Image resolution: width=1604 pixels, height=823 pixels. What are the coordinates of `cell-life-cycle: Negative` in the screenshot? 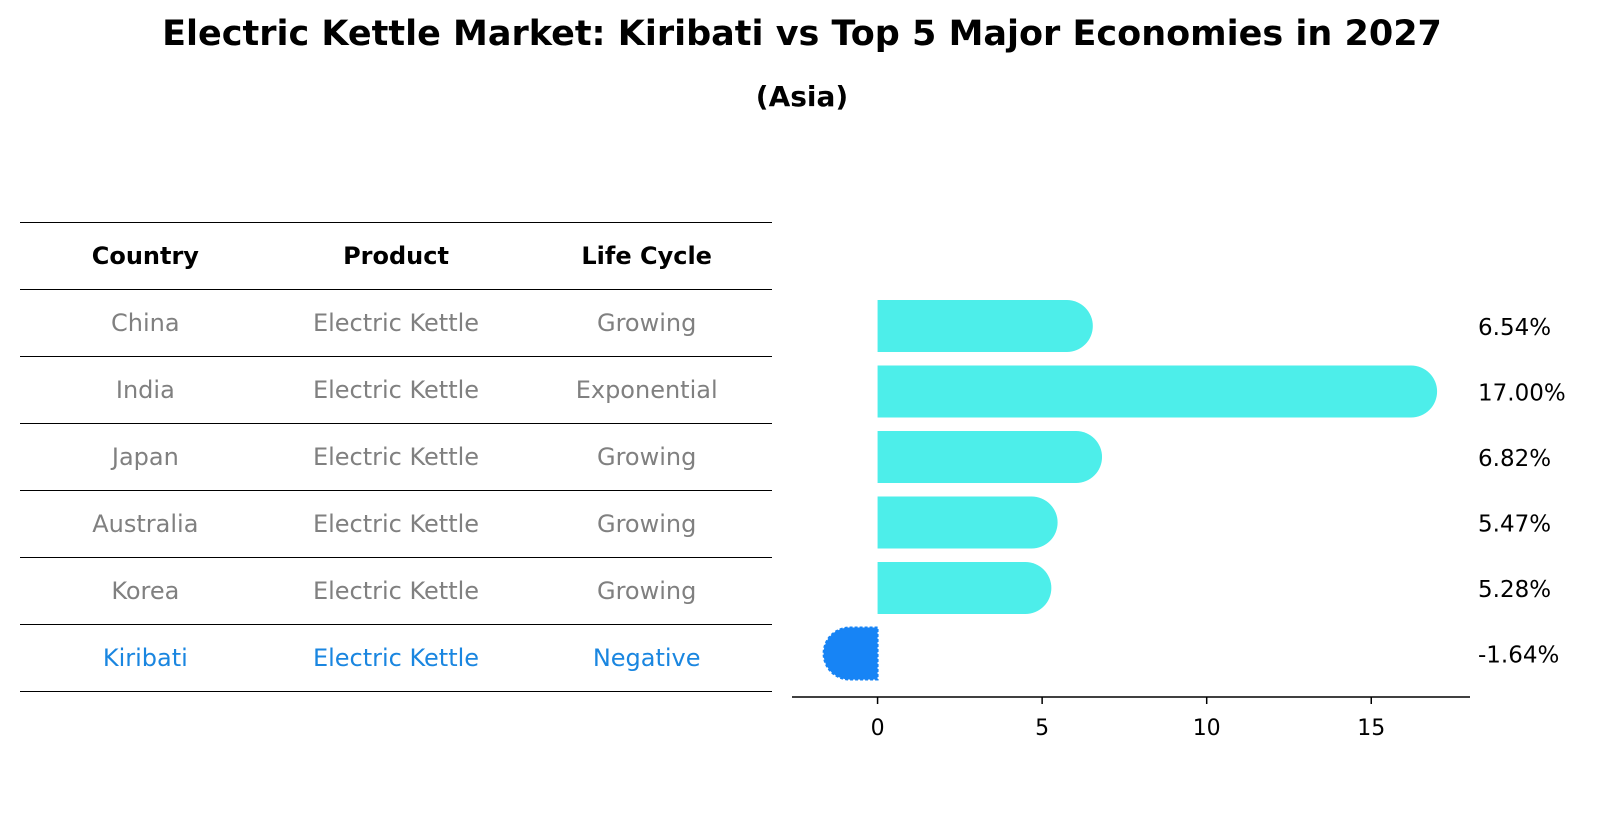 It's located at (646, 658).